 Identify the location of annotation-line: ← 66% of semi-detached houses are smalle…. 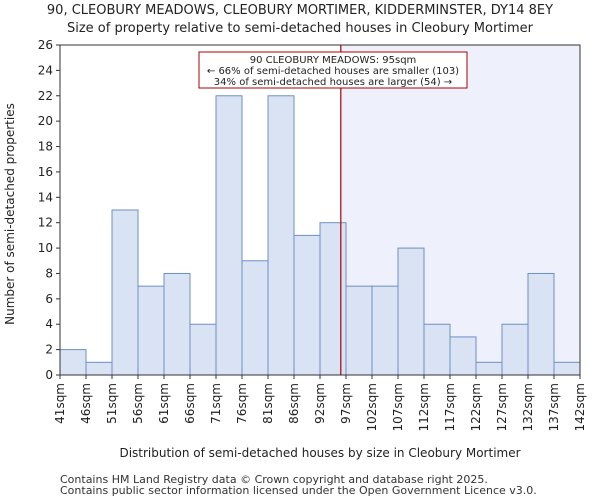
(333, 71).